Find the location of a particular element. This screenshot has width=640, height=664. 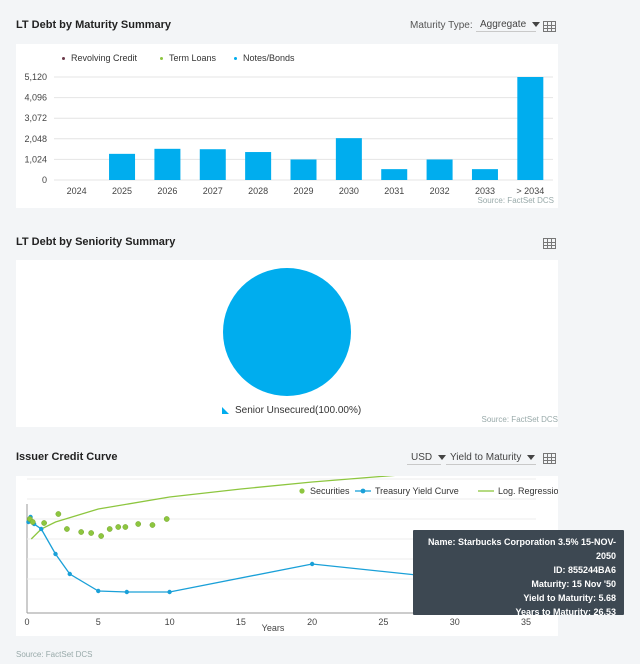

seniority-source: Source: FactSet DCS is located at coordinates (519, 419).